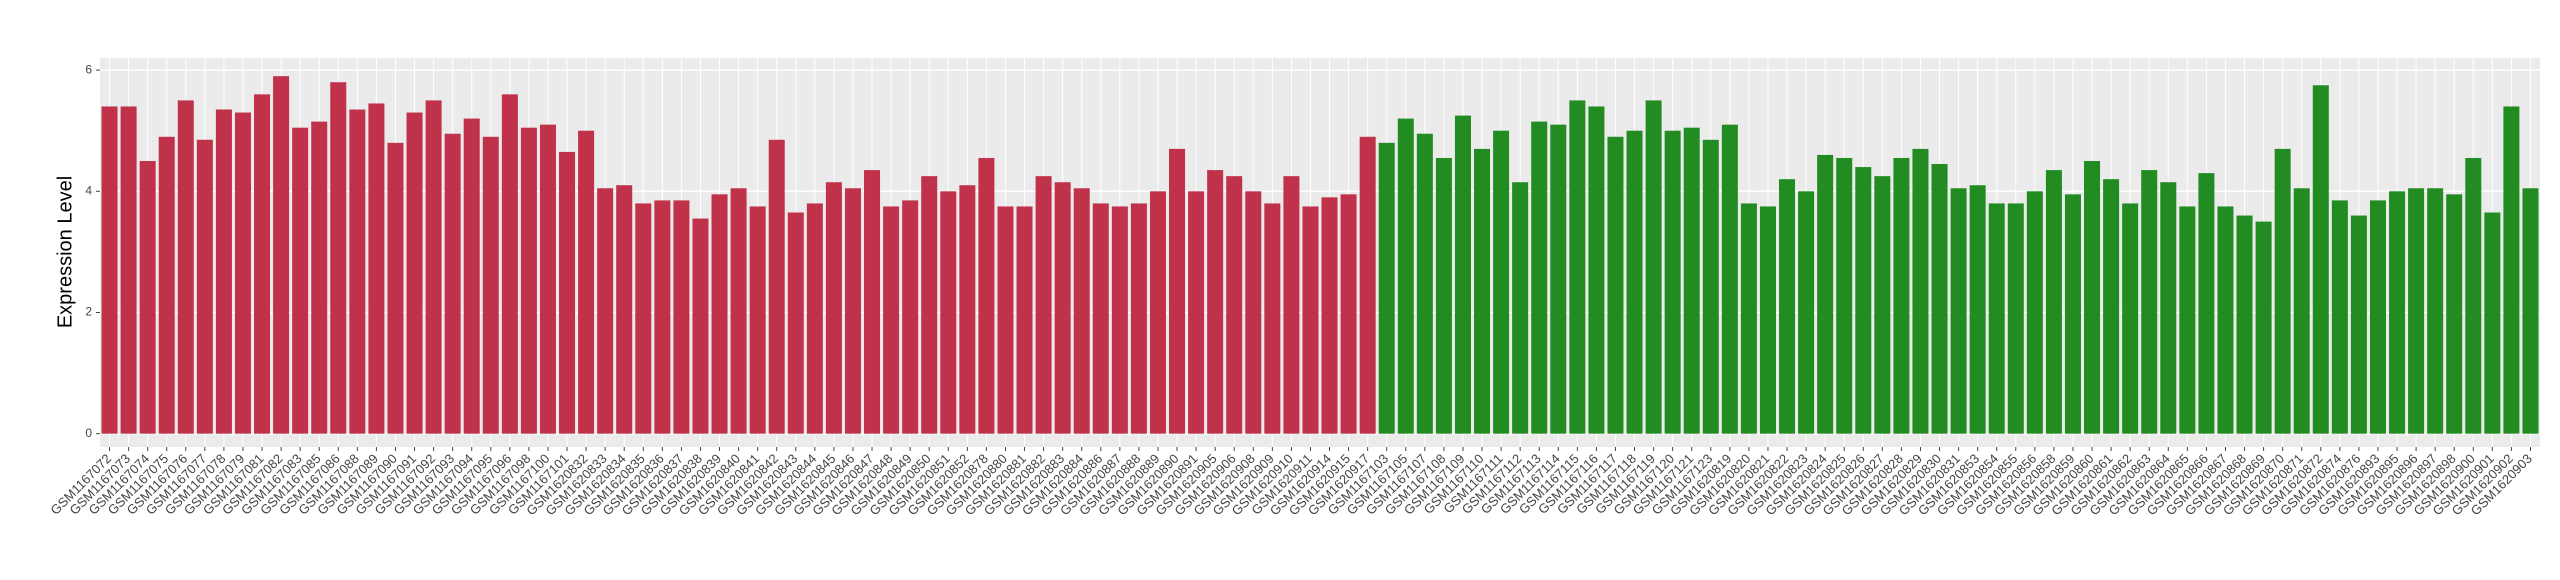 The width and height of the screenshot is (2560, 580). Describe the element at coordinates (65, 252) in the screenshot. I see `y-axis-title: Expression Level` at that location.